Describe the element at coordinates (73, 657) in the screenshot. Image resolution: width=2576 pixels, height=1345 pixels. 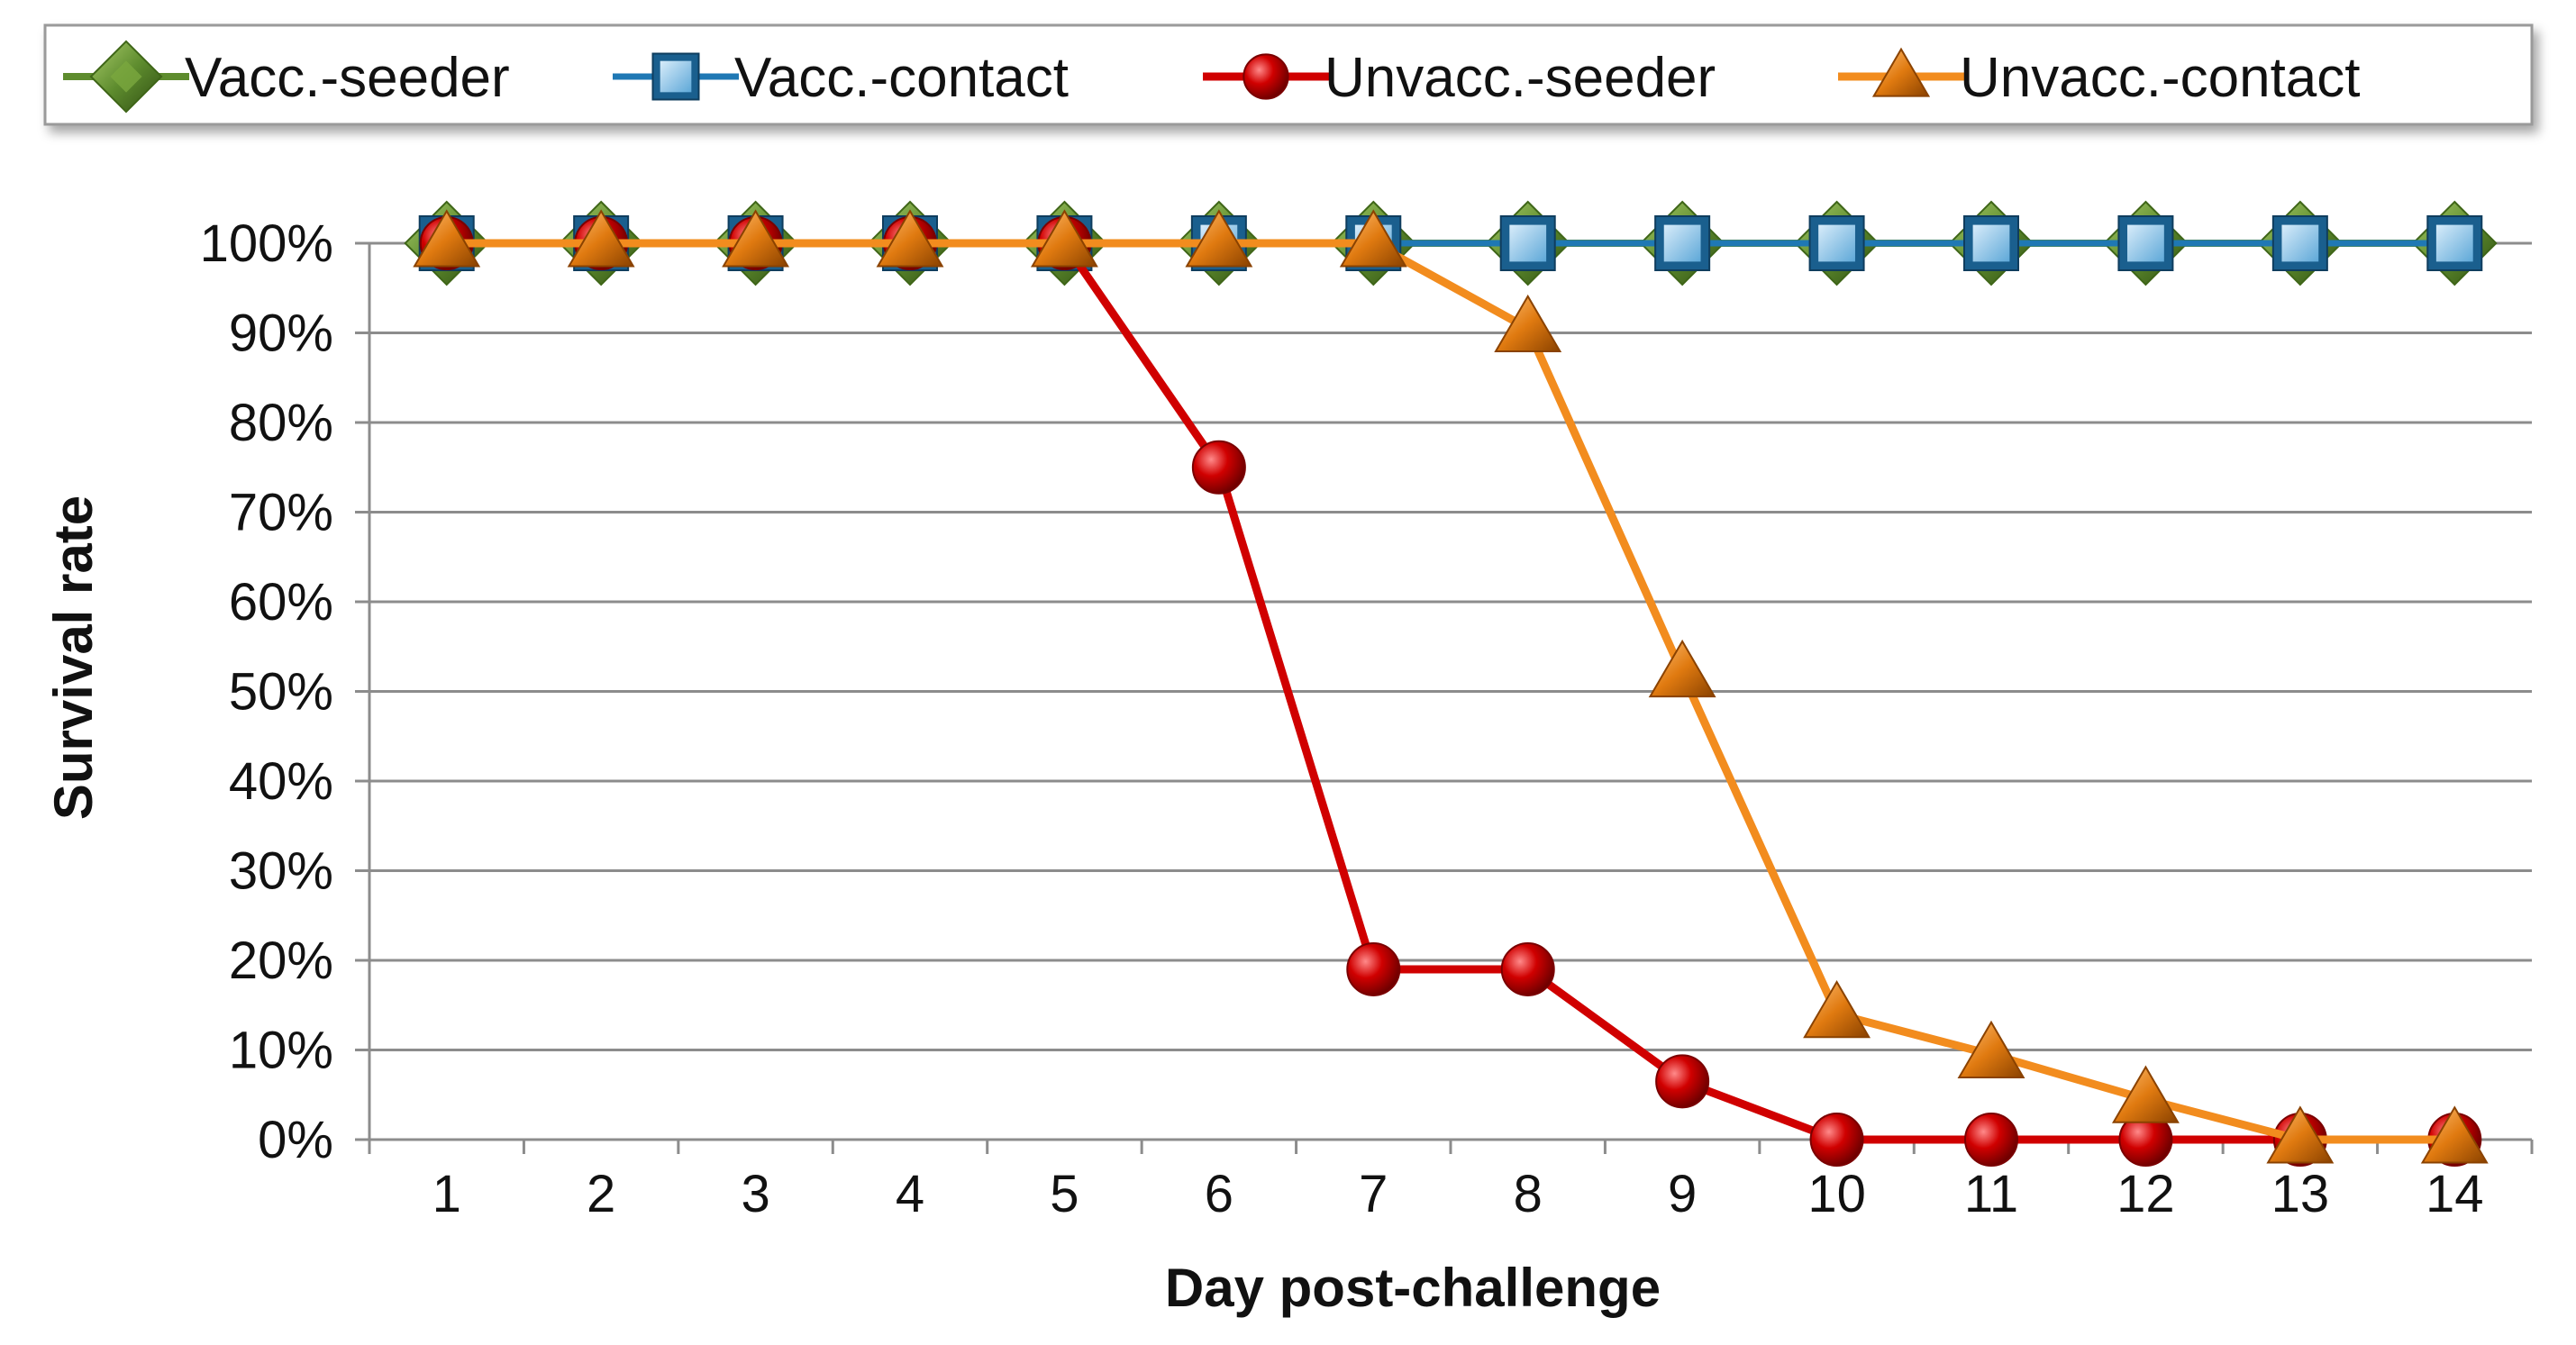
I see `y-axis-title: Survival rate` at that location.